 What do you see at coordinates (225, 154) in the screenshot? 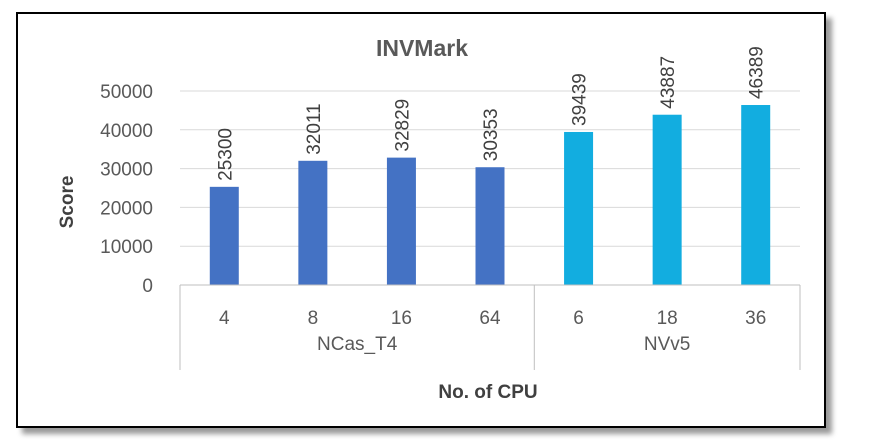
I see `data-label: 25300` at bounding box center [225, 154].